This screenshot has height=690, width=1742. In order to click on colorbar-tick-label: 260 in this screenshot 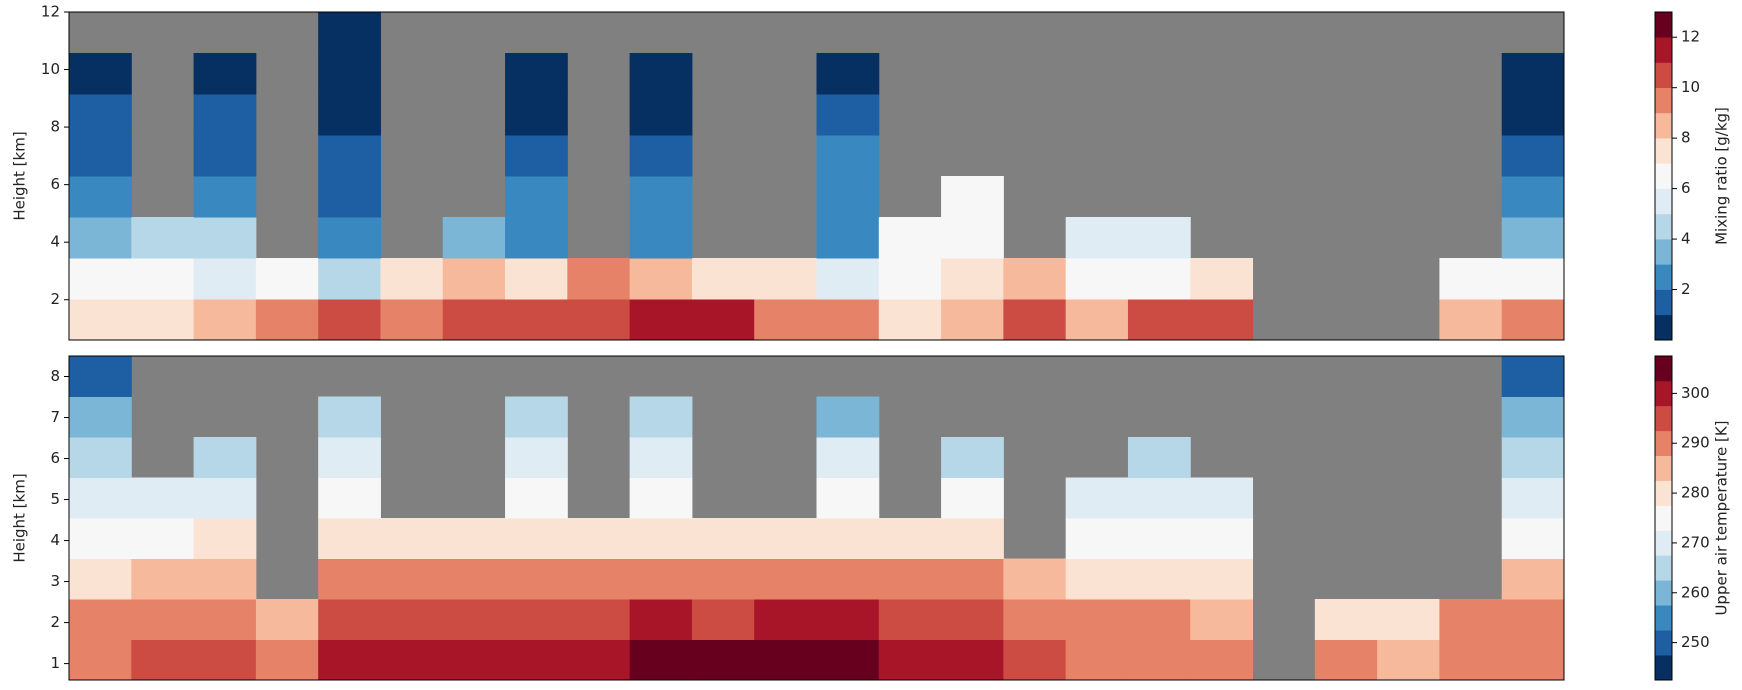, I will do `click(1695, 592)`.